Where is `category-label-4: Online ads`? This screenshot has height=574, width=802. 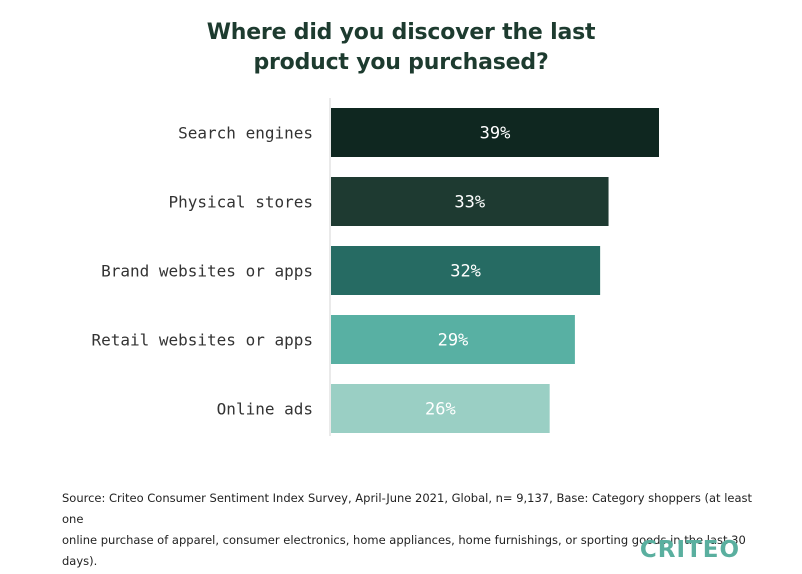
category-label-4: Online ads is located at coordinates (265, 409).